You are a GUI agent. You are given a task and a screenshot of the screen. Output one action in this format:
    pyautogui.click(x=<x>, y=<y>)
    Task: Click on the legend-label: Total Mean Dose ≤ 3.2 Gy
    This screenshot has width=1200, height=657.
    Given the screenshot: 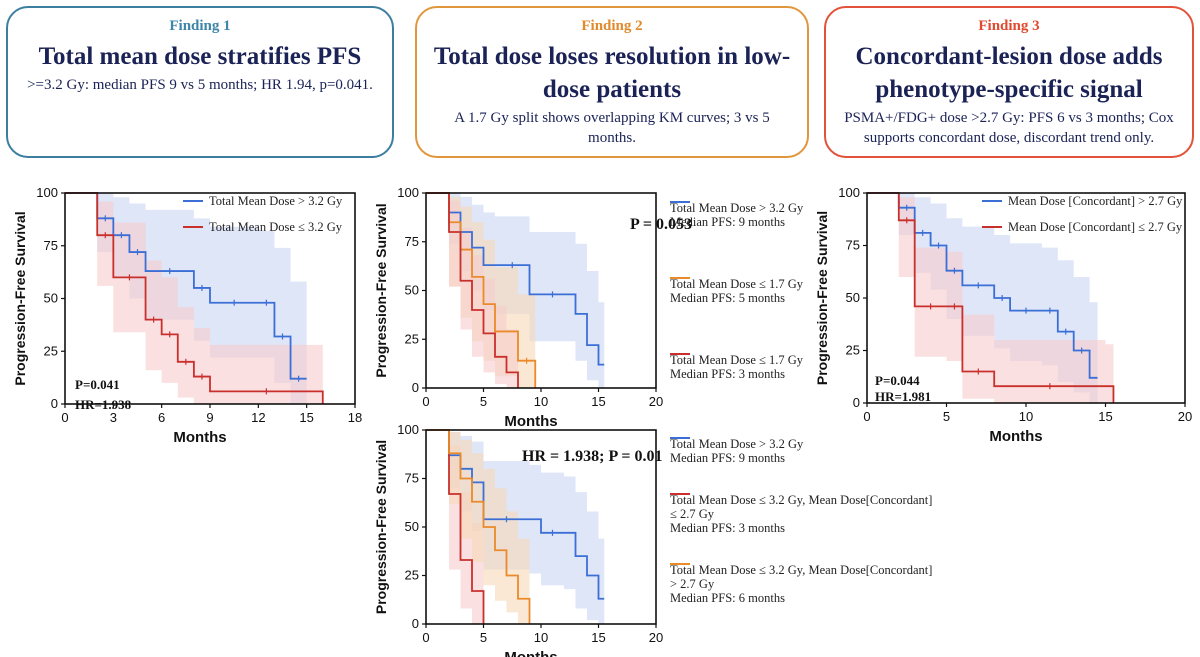 What is the action you would take?
    pyautogui.click(x=276, y=227)
    